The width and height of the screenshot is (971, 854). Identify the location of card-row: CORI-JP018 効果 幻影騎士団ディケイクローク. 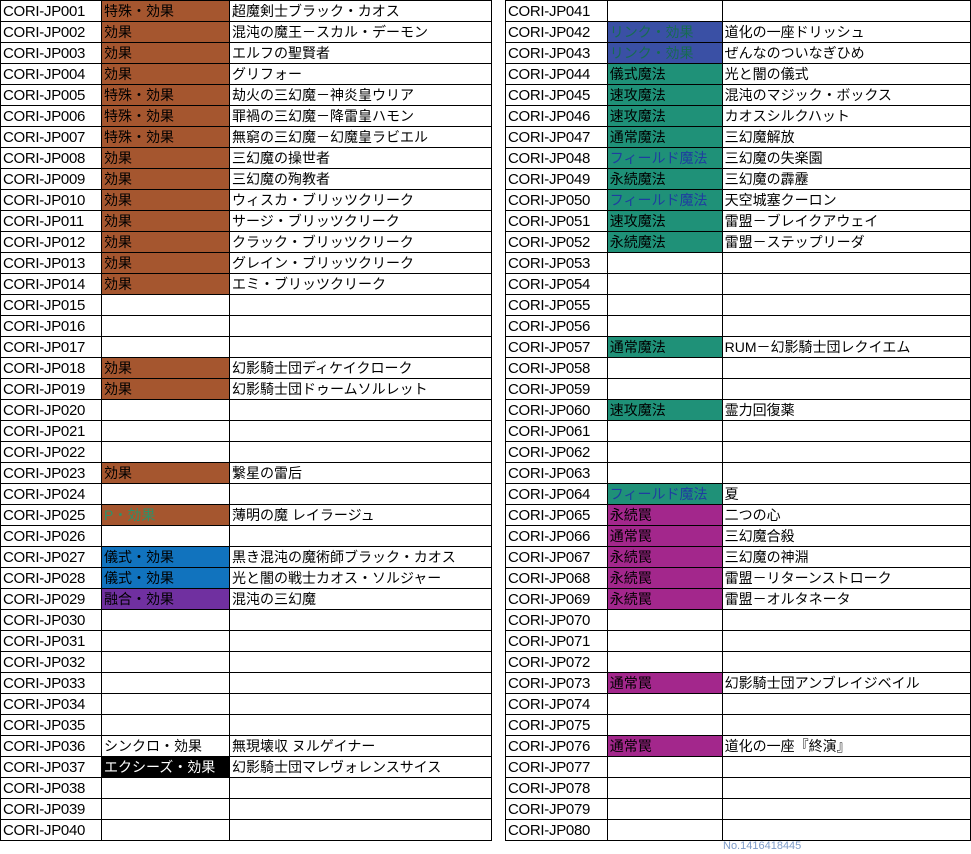
(246, 368).